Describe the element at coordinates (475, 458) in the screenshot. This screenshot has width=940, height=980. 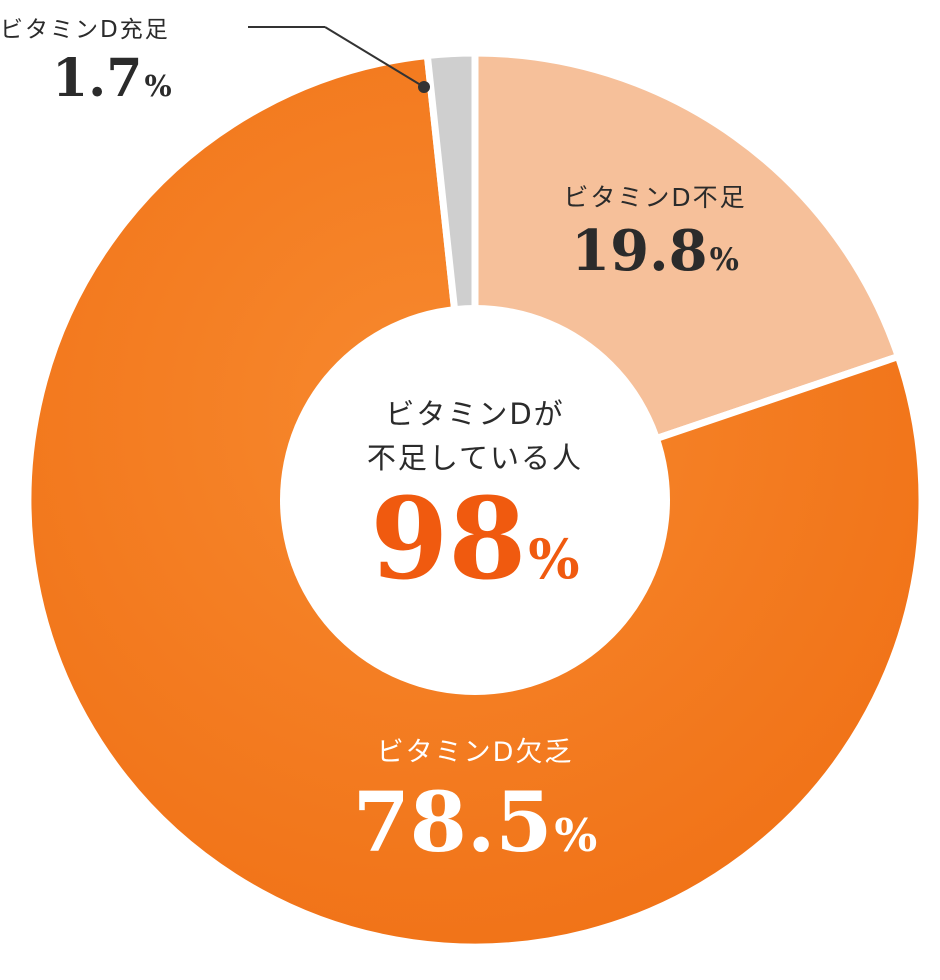
I see `center-label-line2: 不足している人` at that location.